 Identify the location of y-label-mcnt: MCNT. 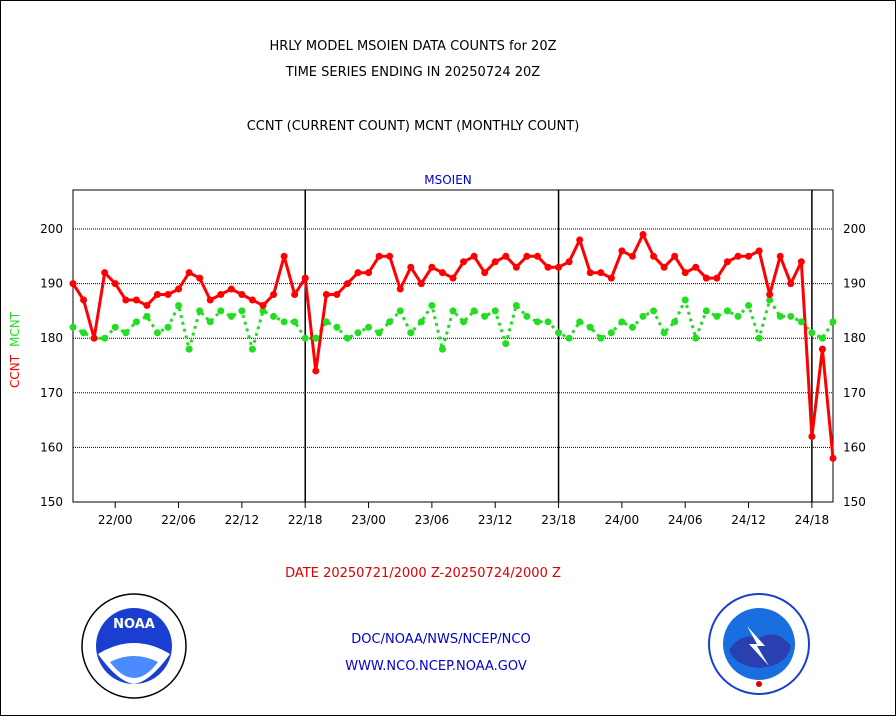
(15, 329).